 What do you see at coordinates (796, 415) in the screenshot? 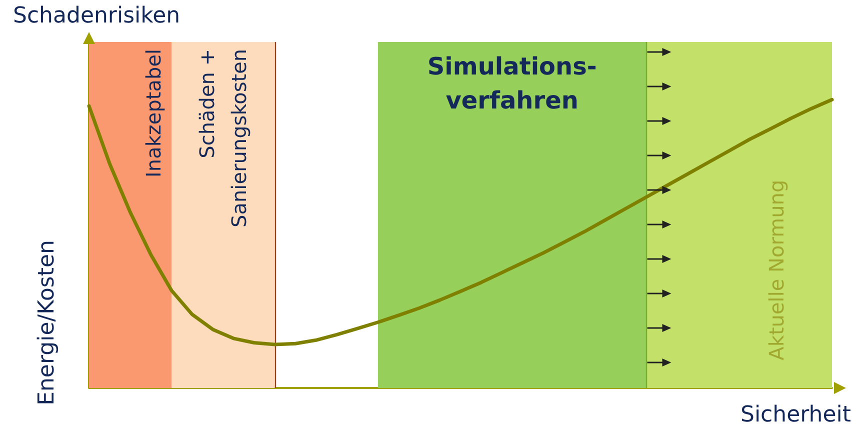
I see `x-axis-title: Sicherheit` at bounding box center [796, 415].